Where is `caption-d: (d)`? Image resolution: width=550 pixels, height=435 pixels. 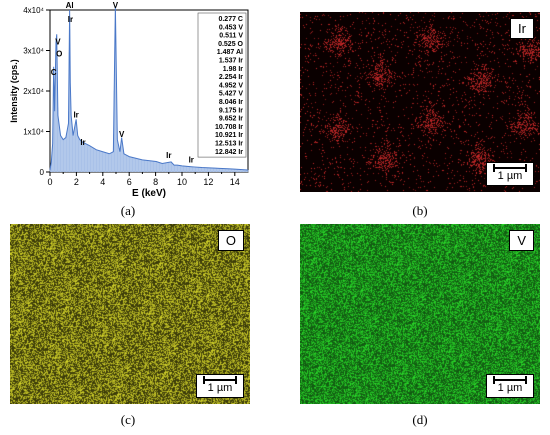
caption-d: (d) is located at coordinates (420, 419).